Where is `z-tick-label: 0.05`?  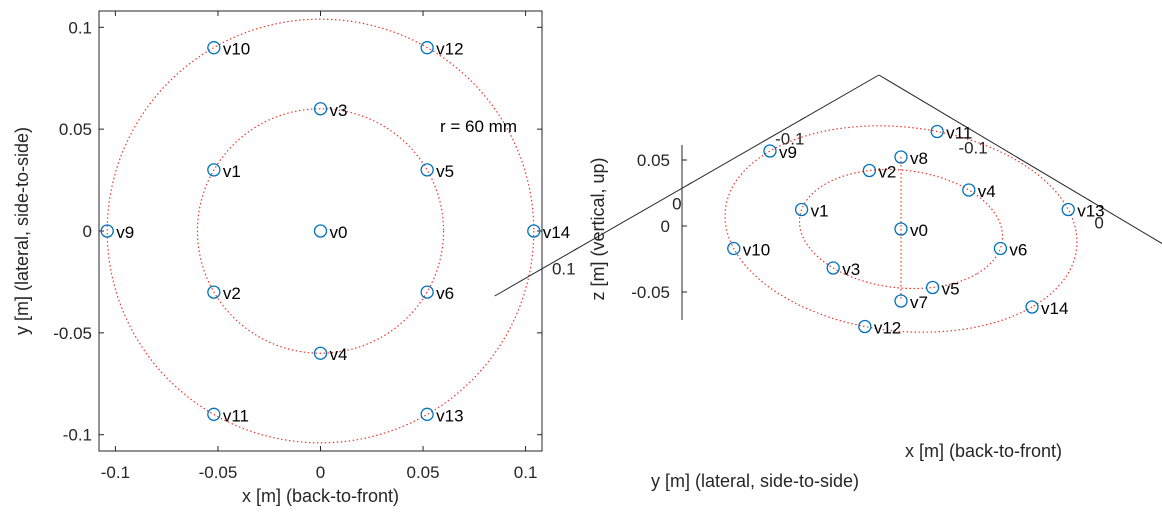
z-tick-label: 0.05 is located at coordinates (653, 160).